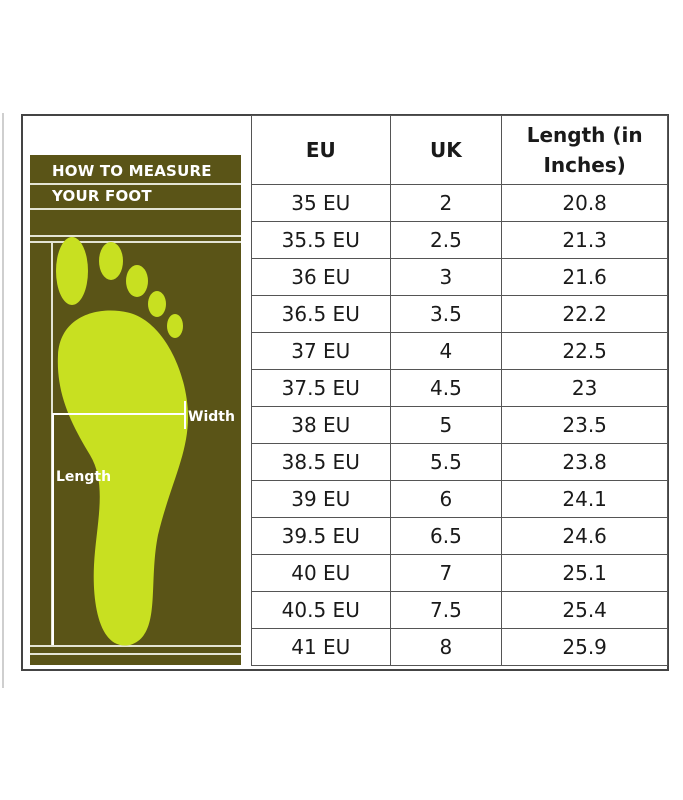  I want to click on table-row: 38 EU 5 23.5, so click(459, 425).